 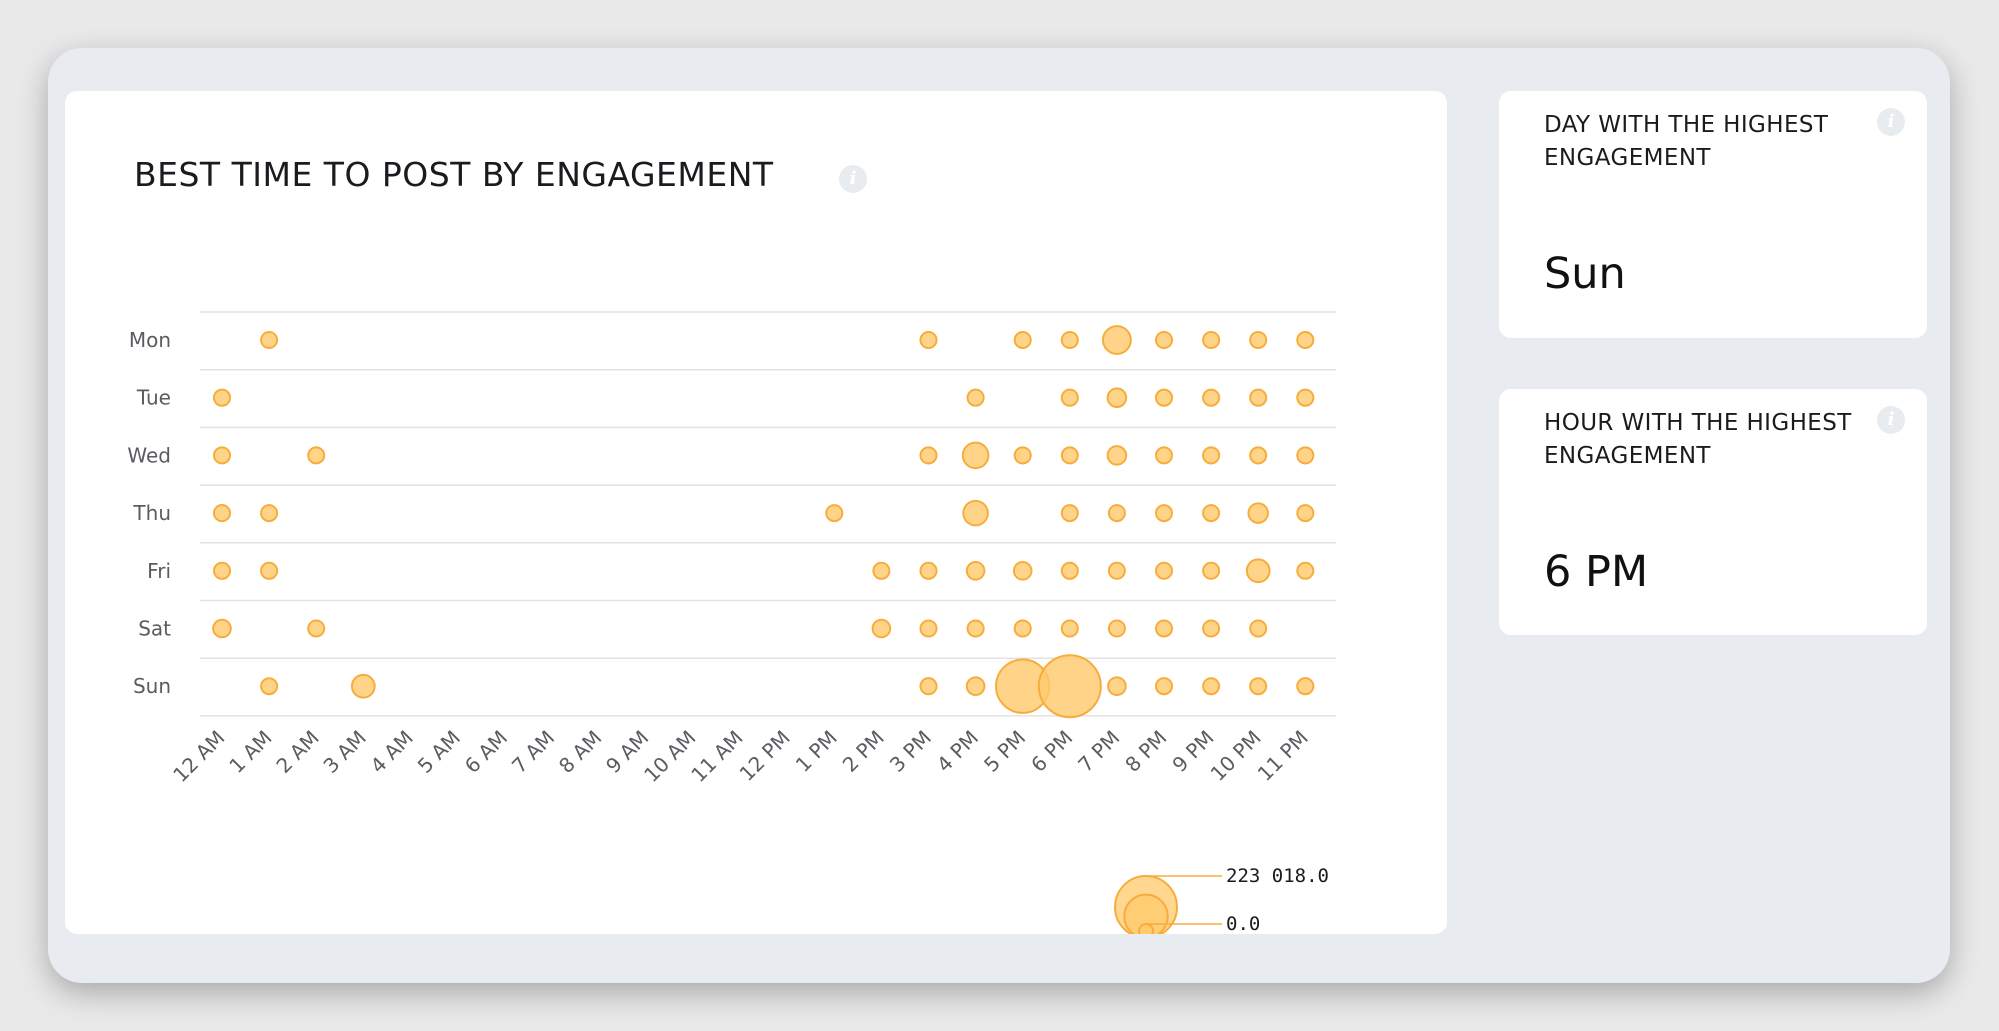 I want to click on size-legend-circle, so click(x=1146, y=928).